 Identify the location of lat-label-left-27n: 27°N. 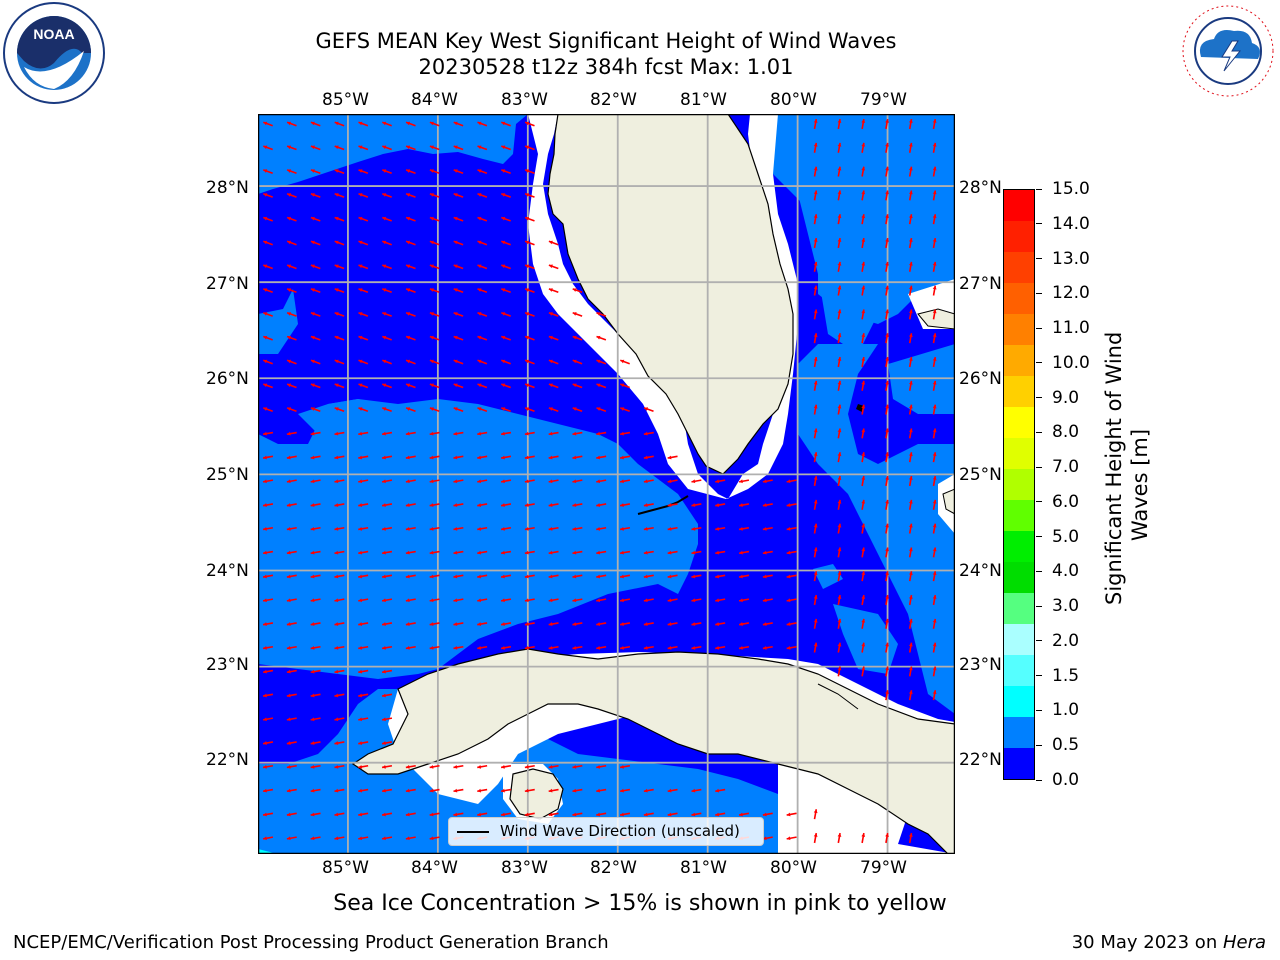
(227, 284).